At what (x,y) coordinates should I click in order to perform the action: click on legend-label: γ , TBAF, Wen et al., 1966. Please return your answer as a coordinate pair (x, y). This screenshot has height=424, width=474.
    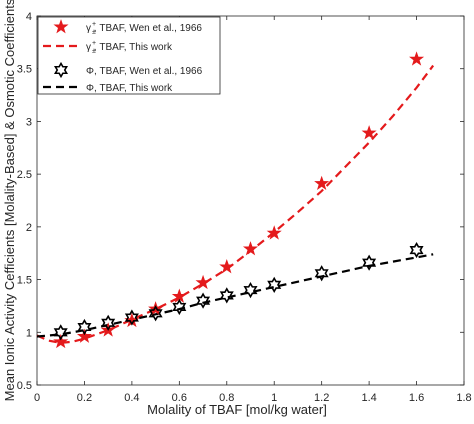
    Looking at the image, I should click on (144, 28).